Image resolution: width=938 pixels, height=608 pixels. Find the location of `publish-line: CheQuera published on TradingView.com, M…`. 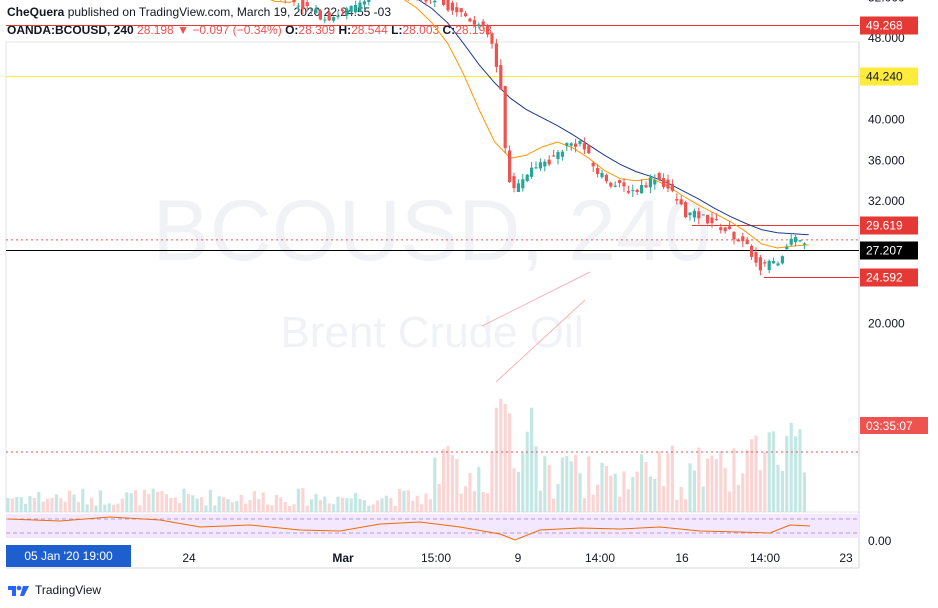

publish-line: CheQuera published on TradingView.com, M… is located at coordinates (199, 12).